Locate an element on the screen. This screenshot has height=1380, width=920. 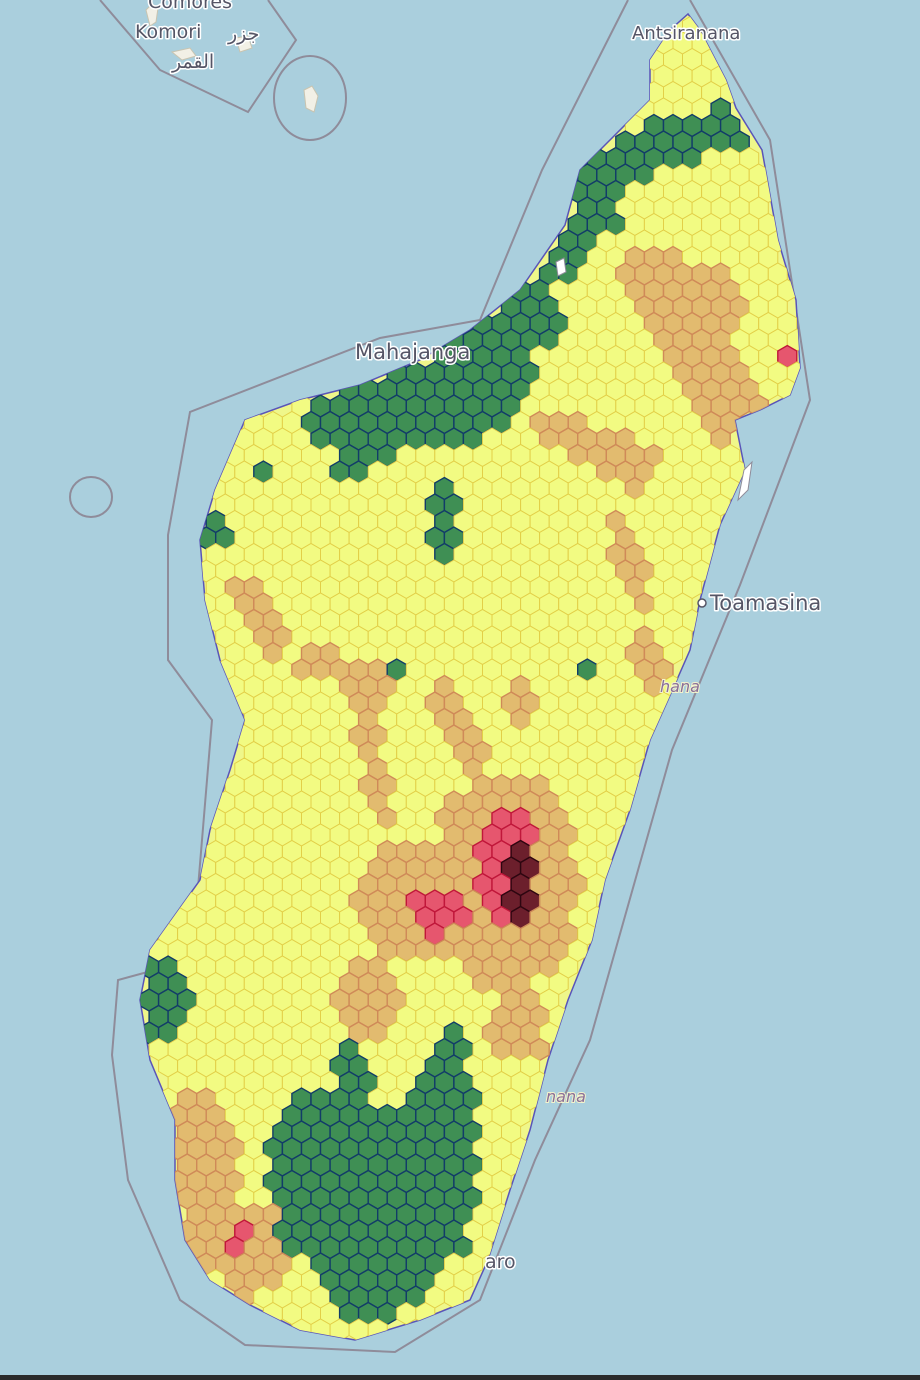
toamasina-dot is located at coordinates (702, 603).